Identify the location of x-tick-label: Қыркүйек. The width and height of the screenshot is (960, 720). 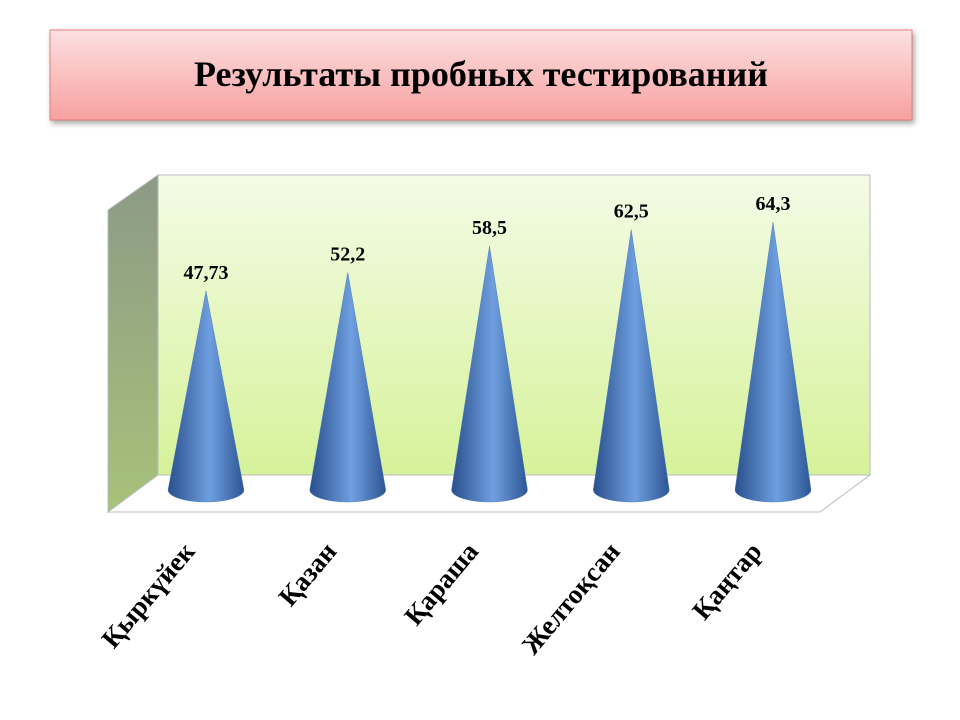
(147, 595).